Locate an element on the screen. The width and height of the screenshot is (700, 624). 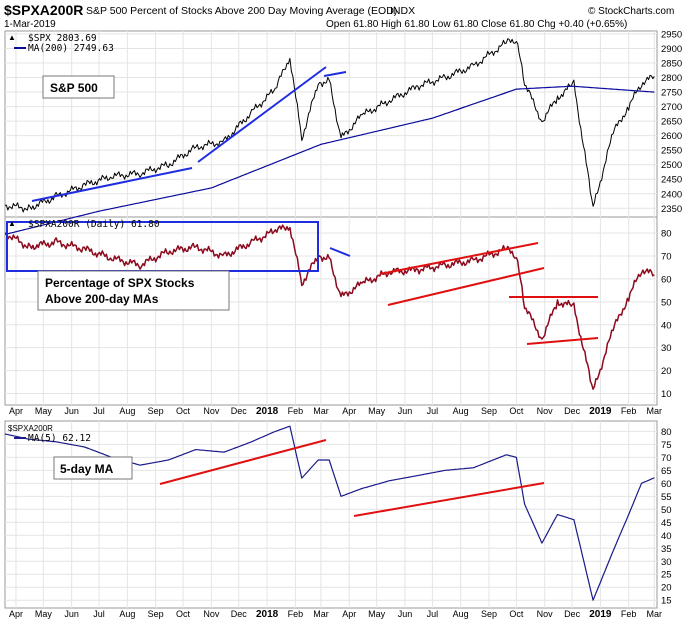
bottom-y-tick-label: 70 is located at coordinates (666, 458).